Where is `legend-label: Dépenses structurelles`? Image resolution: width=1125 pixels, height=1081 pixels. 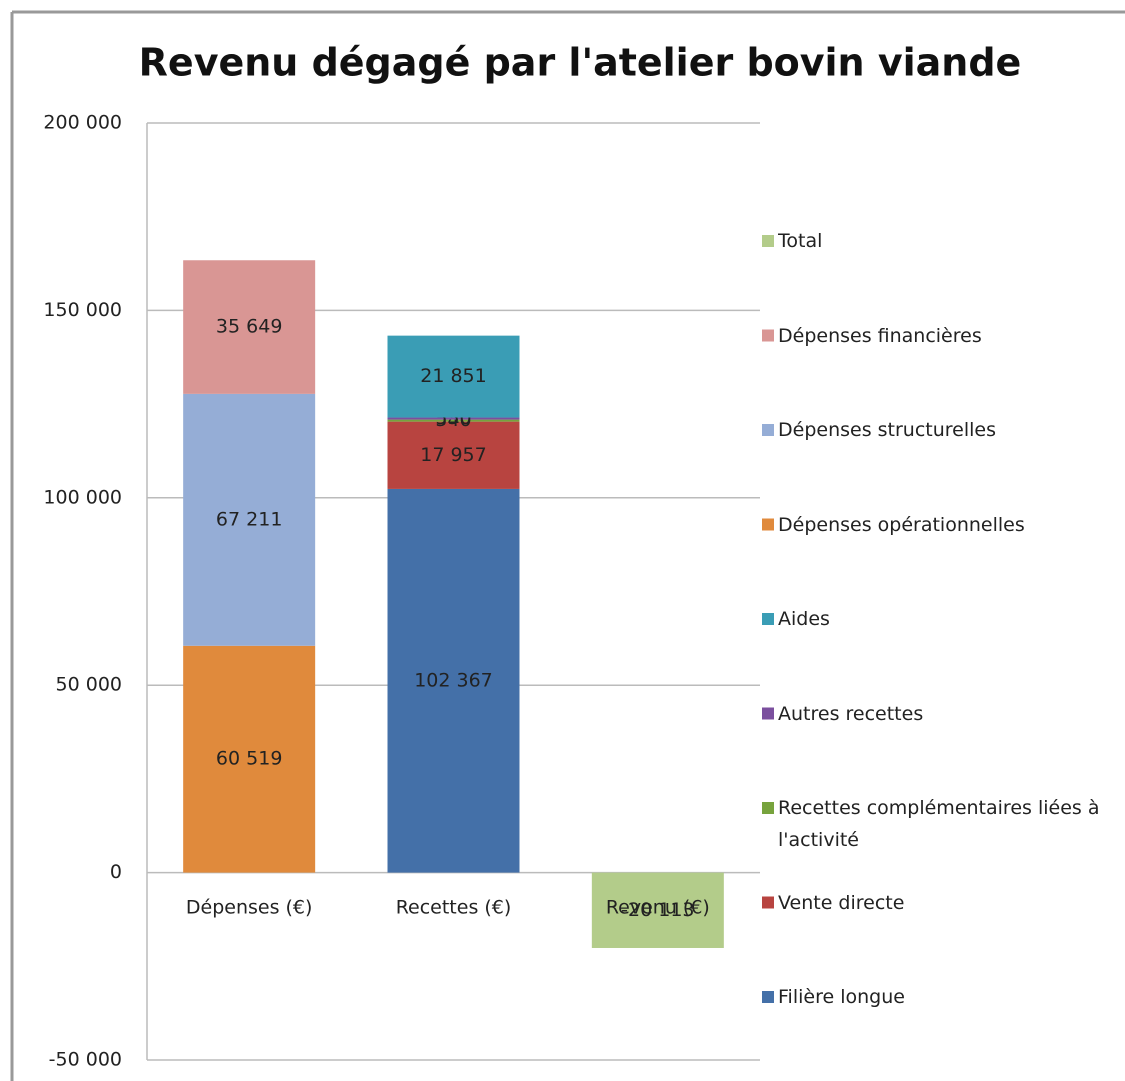
legend-label: Dépenses structurelles is located at coordinates (887, 430).